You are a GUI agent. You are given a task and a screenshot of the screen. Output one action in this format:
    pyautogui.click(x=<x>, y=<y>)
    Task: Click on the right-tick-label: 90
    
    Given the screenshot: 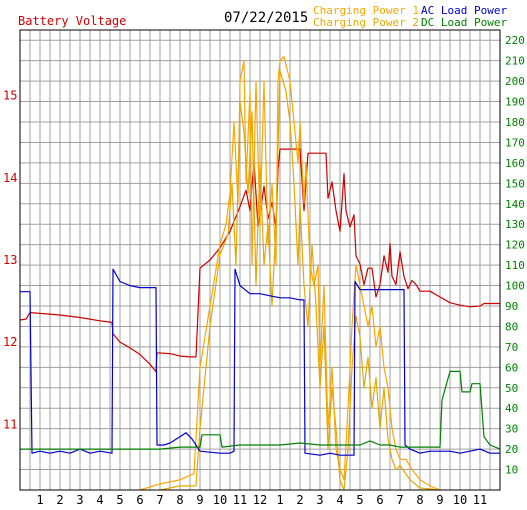 What is the action you would take?
    pyautogui.click(x=511, y=306)
    